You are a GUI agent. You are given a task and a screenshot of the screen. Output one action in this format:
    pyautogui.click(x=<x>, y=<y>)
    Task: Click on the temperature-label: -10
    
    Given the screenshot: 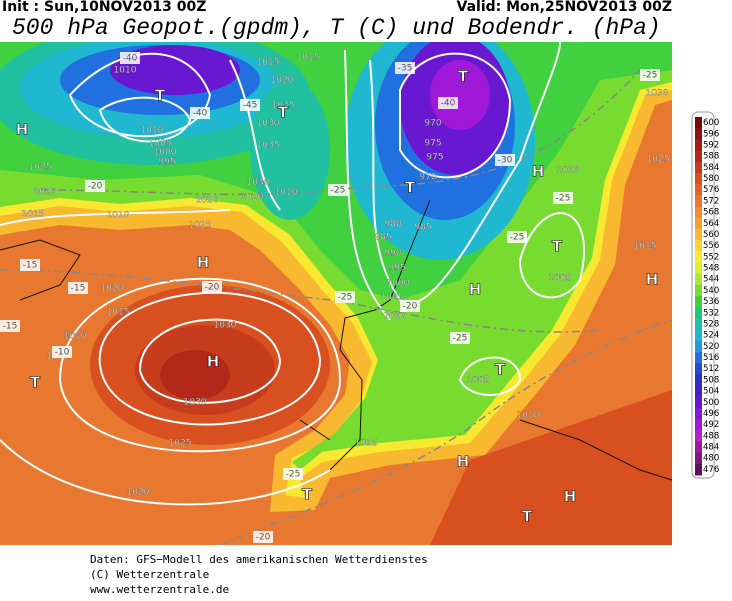 What is the action you would take?
    pyautogui.click(x=62, y=353)
    